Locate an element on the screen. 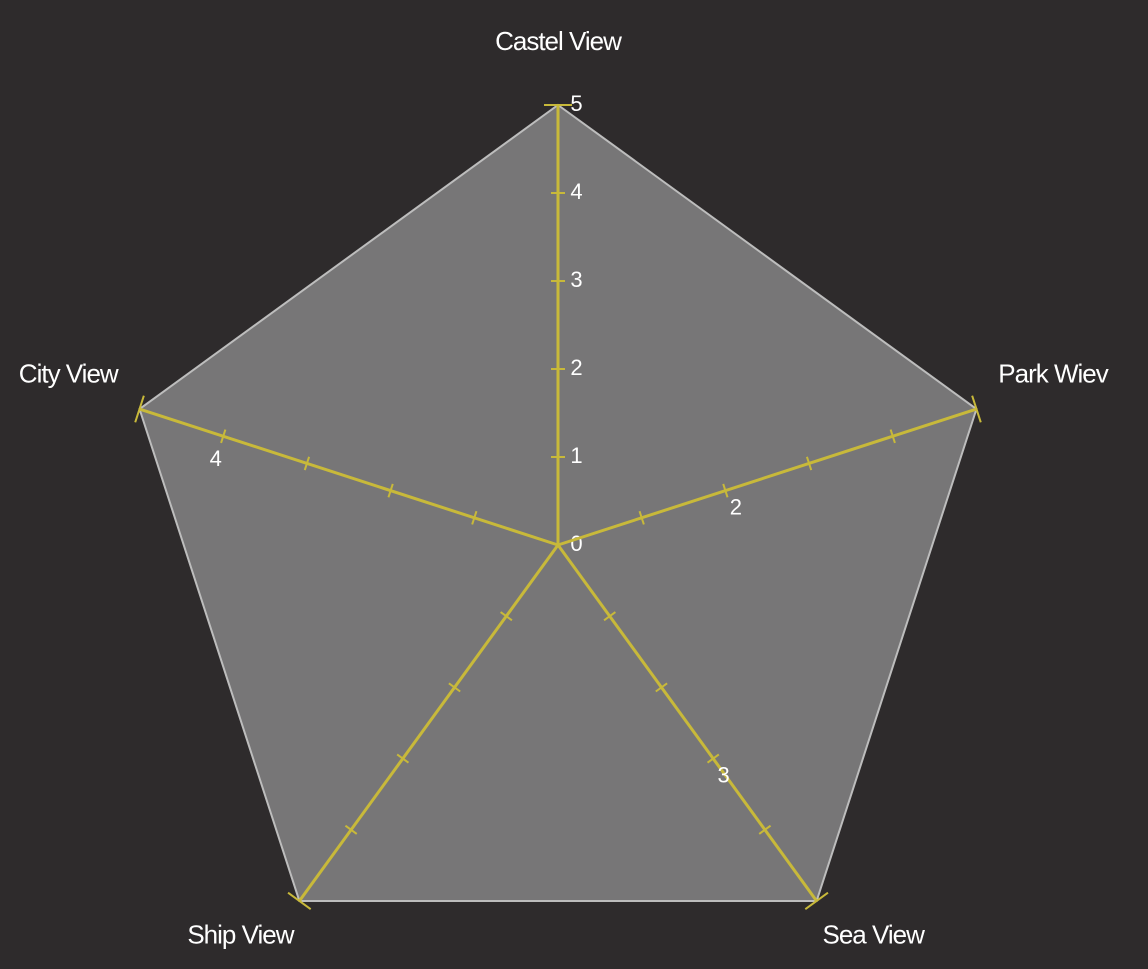 This screenshot has width=1148, height=969. category-label: Sea View is located at coordinates (873, 934).